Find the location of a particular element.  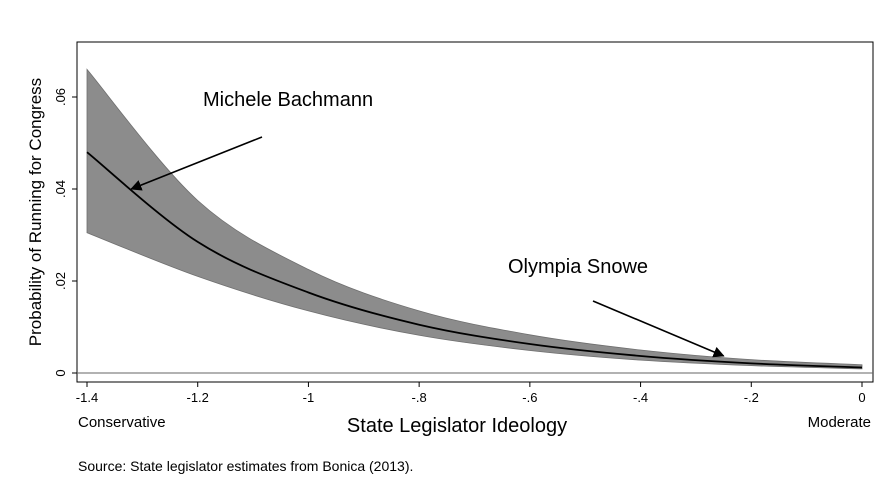

y-tick-label: .04 is located at coordinates (60, 189).